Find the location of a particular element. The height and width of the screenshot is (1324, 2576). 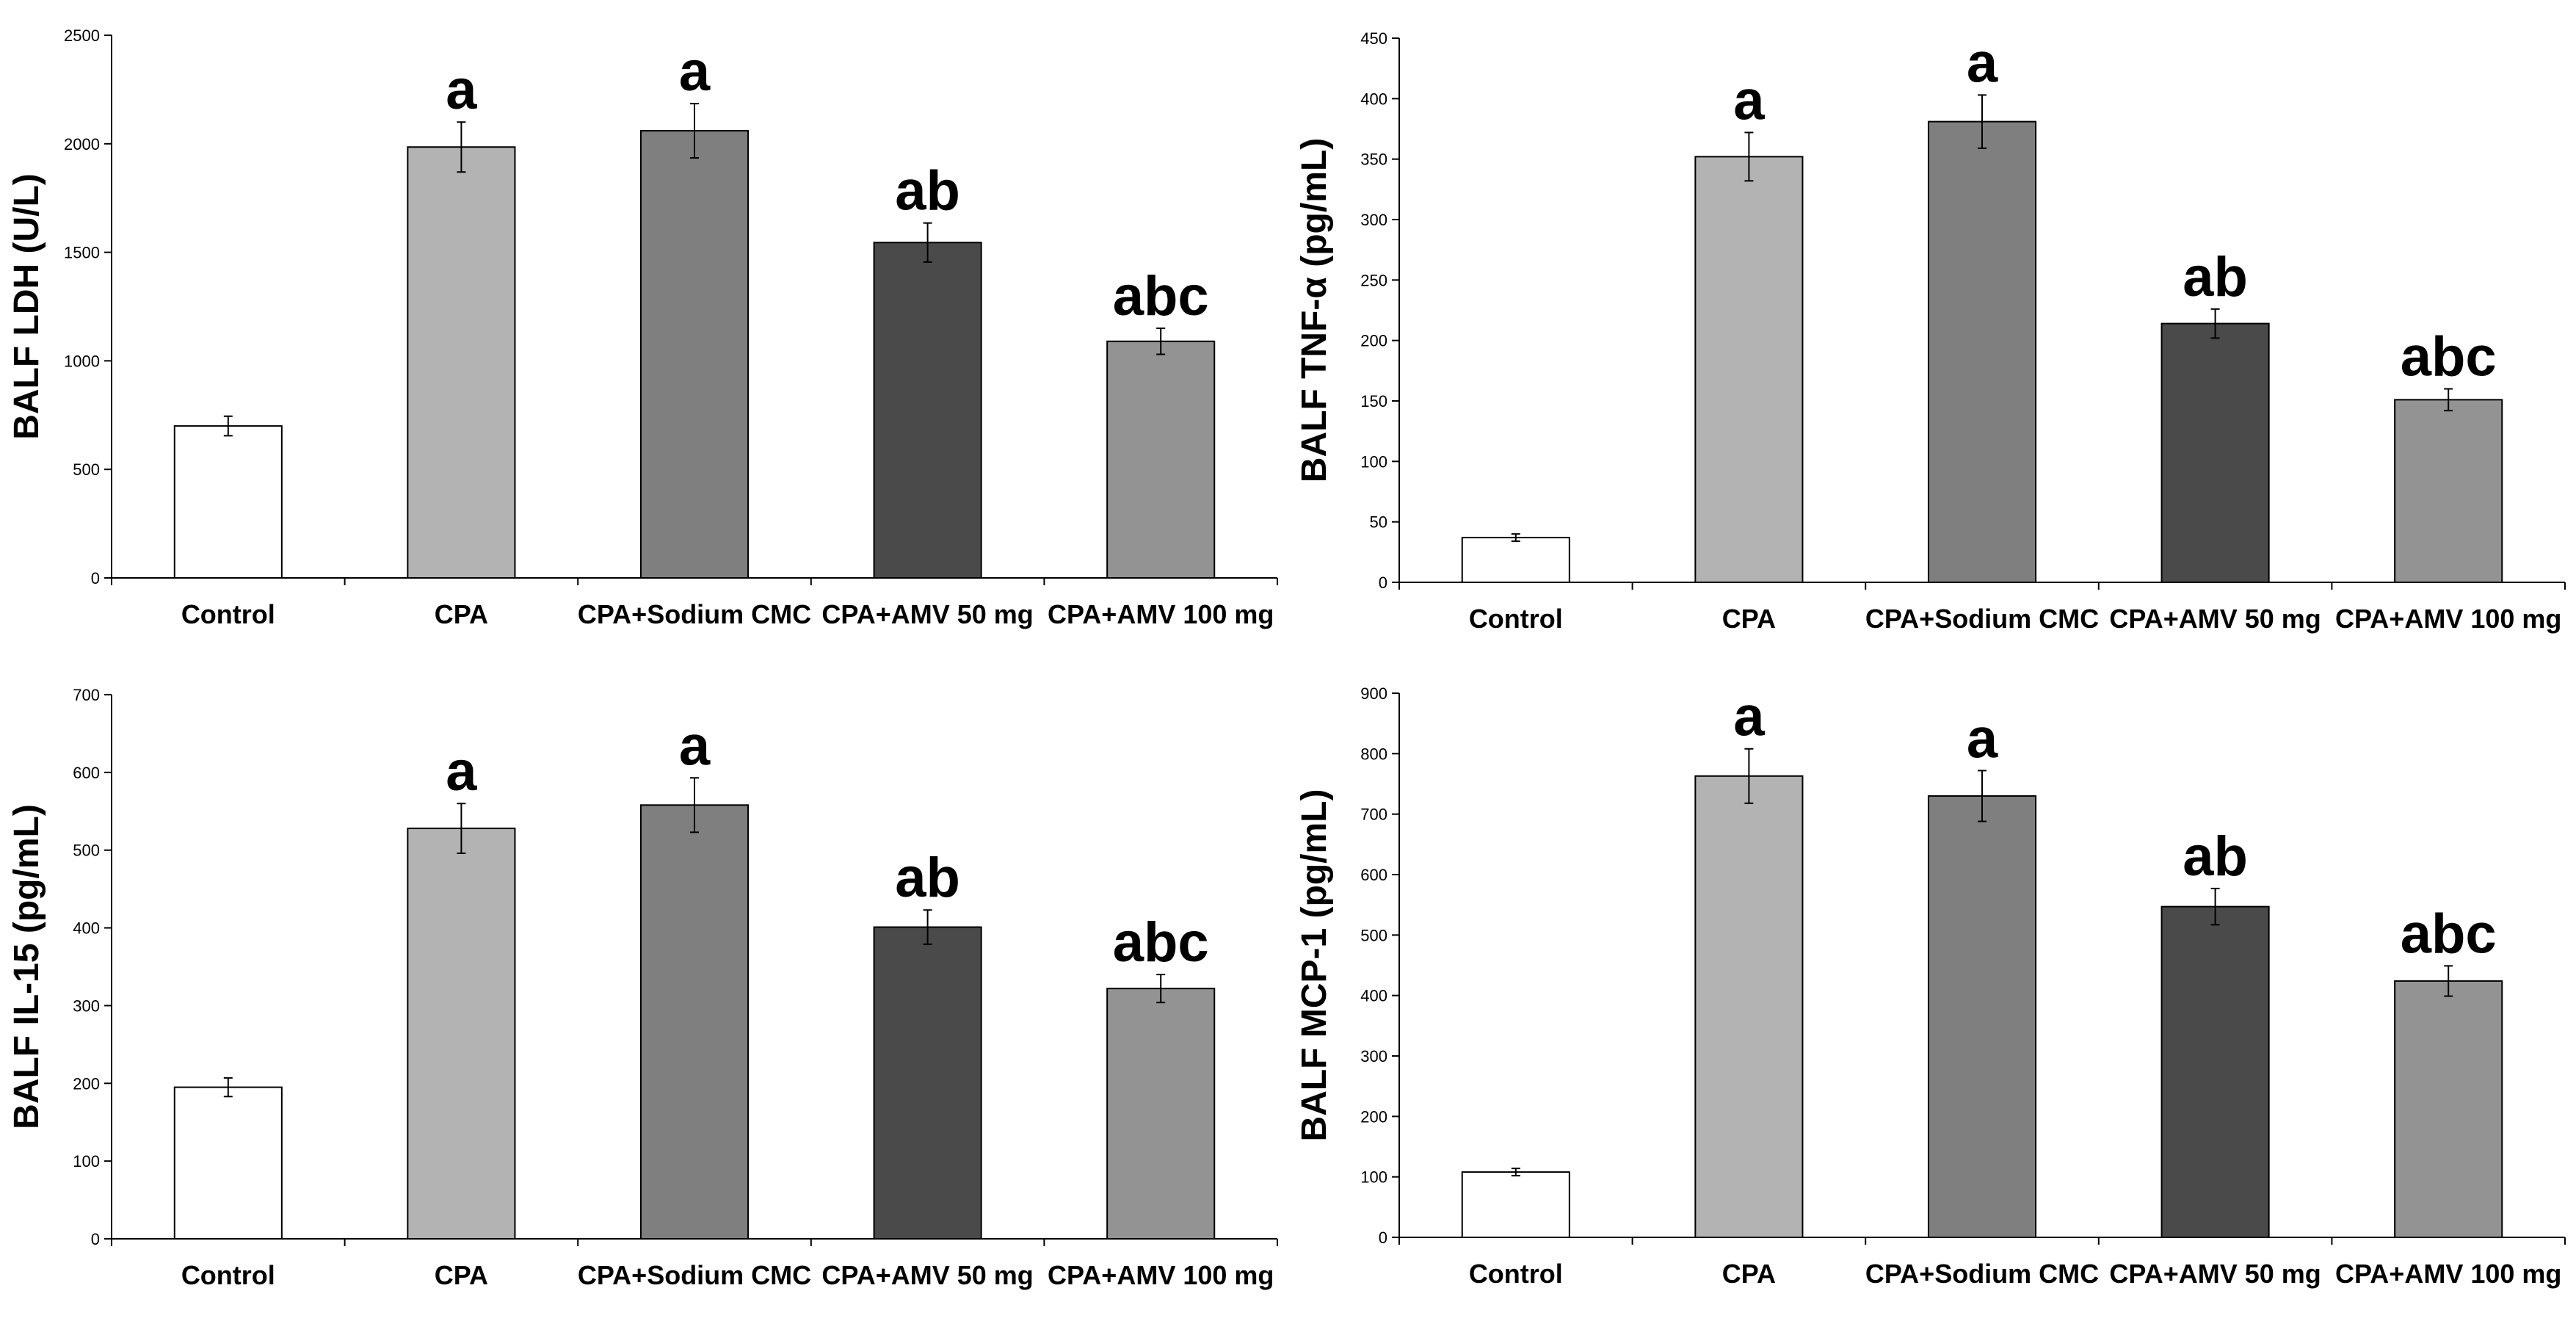

y-tick-label: 1500 is located at coordinates (82, 253).